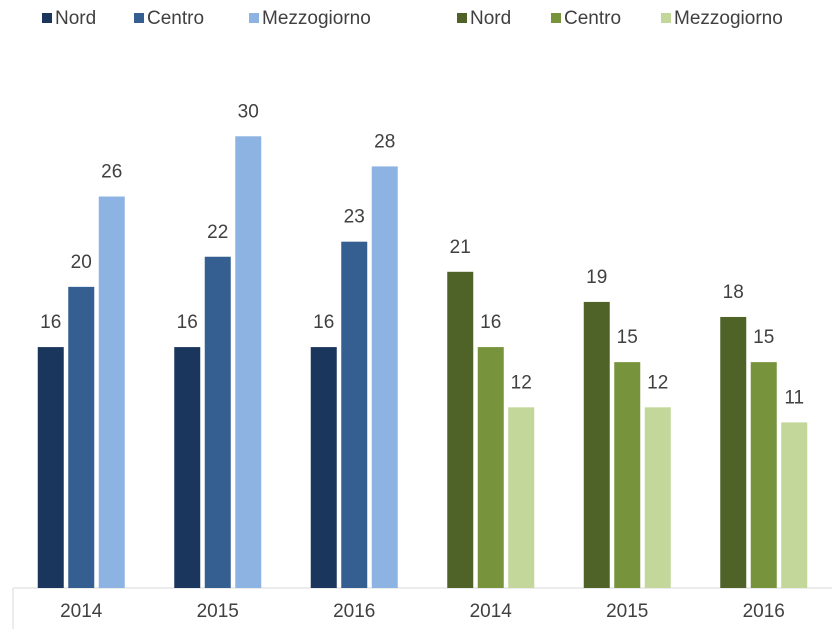 The width and height of the screenshot is (832, 629). Describe the element at coordinates (384, 141) in the screenshot. I see `data-label: 28` at that location.